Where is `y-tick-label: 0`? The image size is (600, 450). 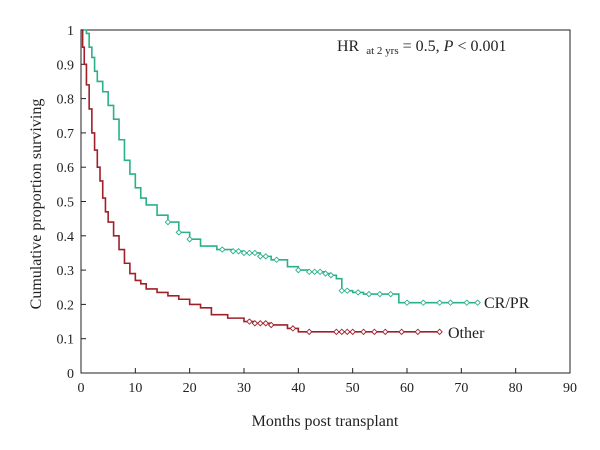 y-tick-label: 0 is located at coordinates (70, 374).